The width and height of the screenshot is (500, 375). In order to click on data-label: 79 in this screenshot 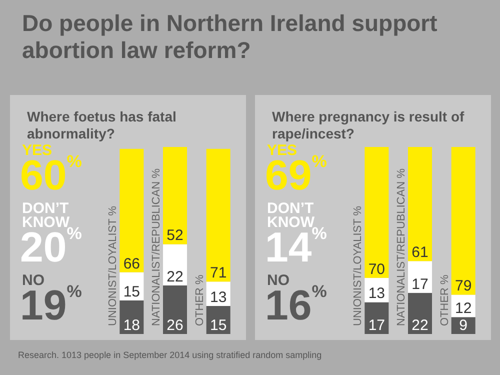, I will do `click(463, 286)`.